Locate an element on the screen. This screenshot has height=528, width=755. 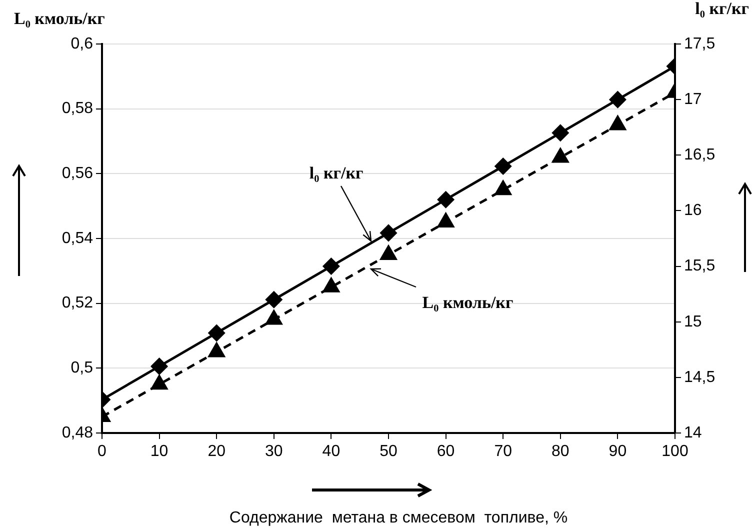
text: L₀ кмоль/кг is located at coordinates (468, 302).